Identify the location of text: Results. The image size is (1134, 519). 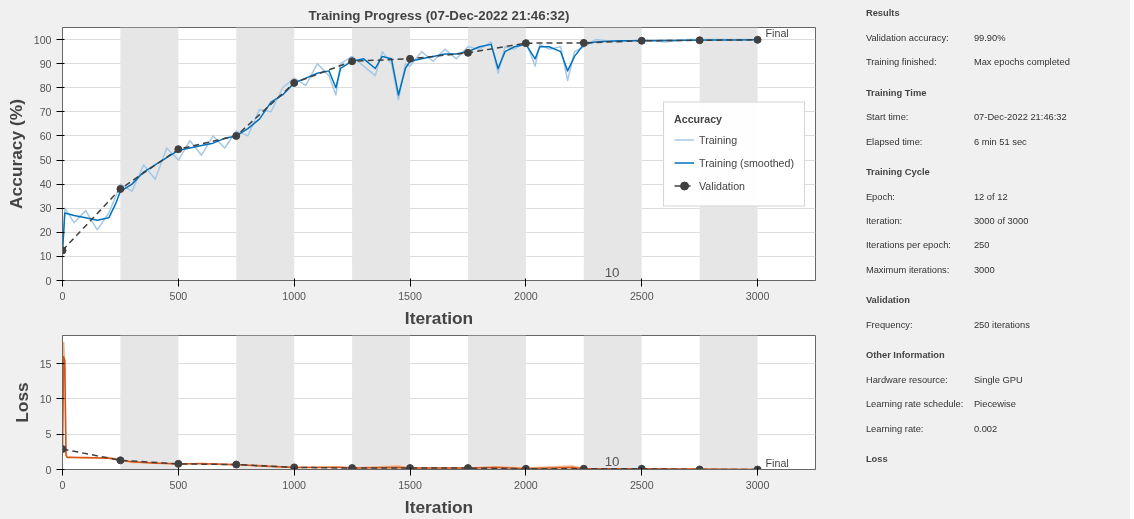
(882, 13).